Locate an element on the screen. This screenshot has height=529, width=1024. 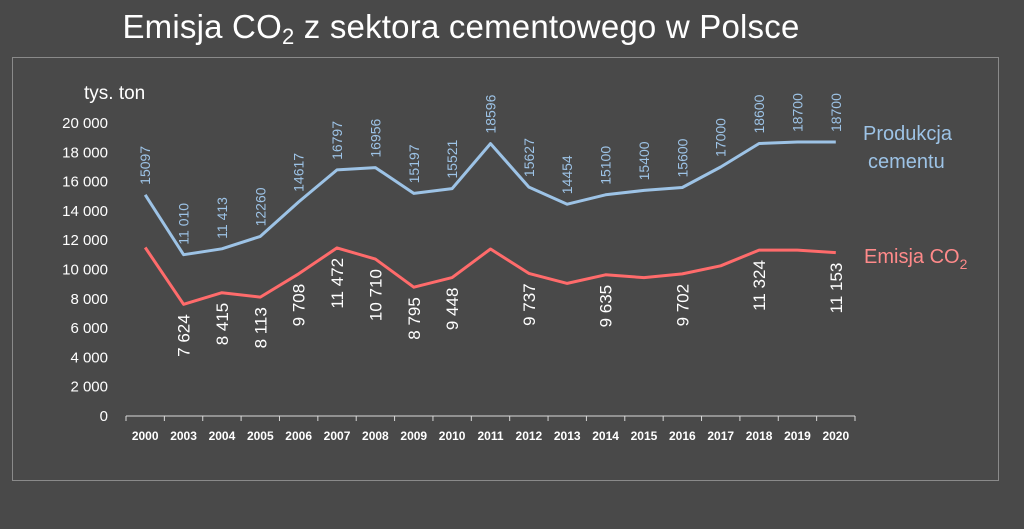
emission-data-label: 7 624 is located at coordinates (184, 335).